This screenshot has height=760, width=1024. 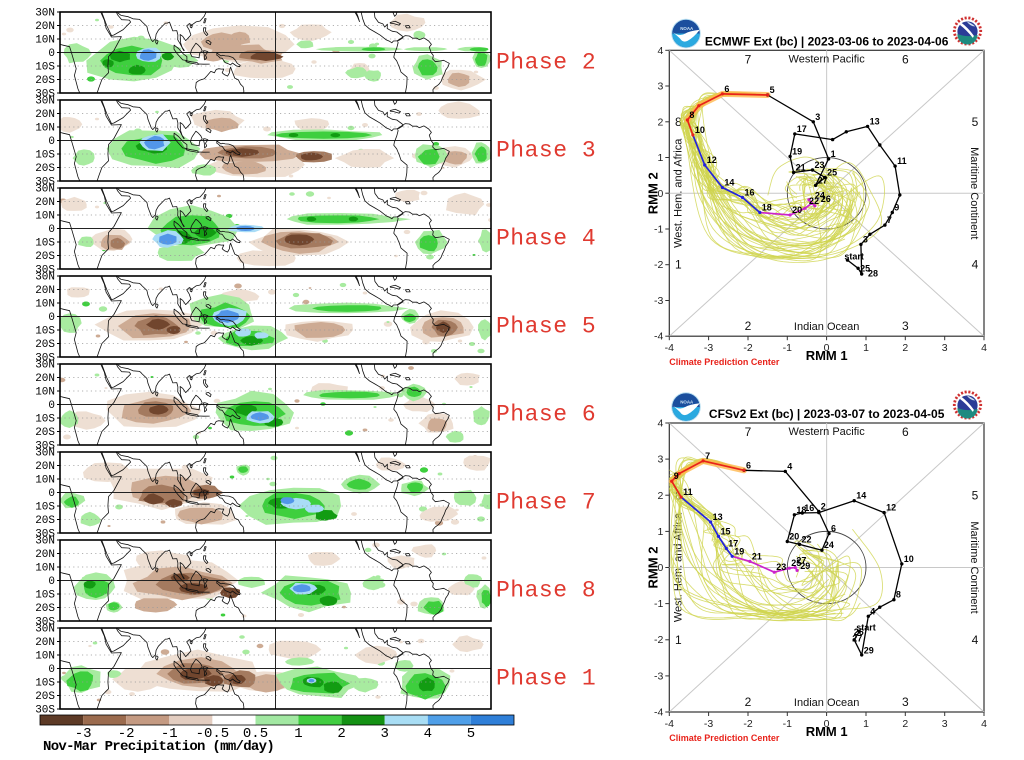 What do you see at coordinates (974, 193) in the screenshot?
I see `svg-text: Maritime Continent` at bounding box center [974, 193].